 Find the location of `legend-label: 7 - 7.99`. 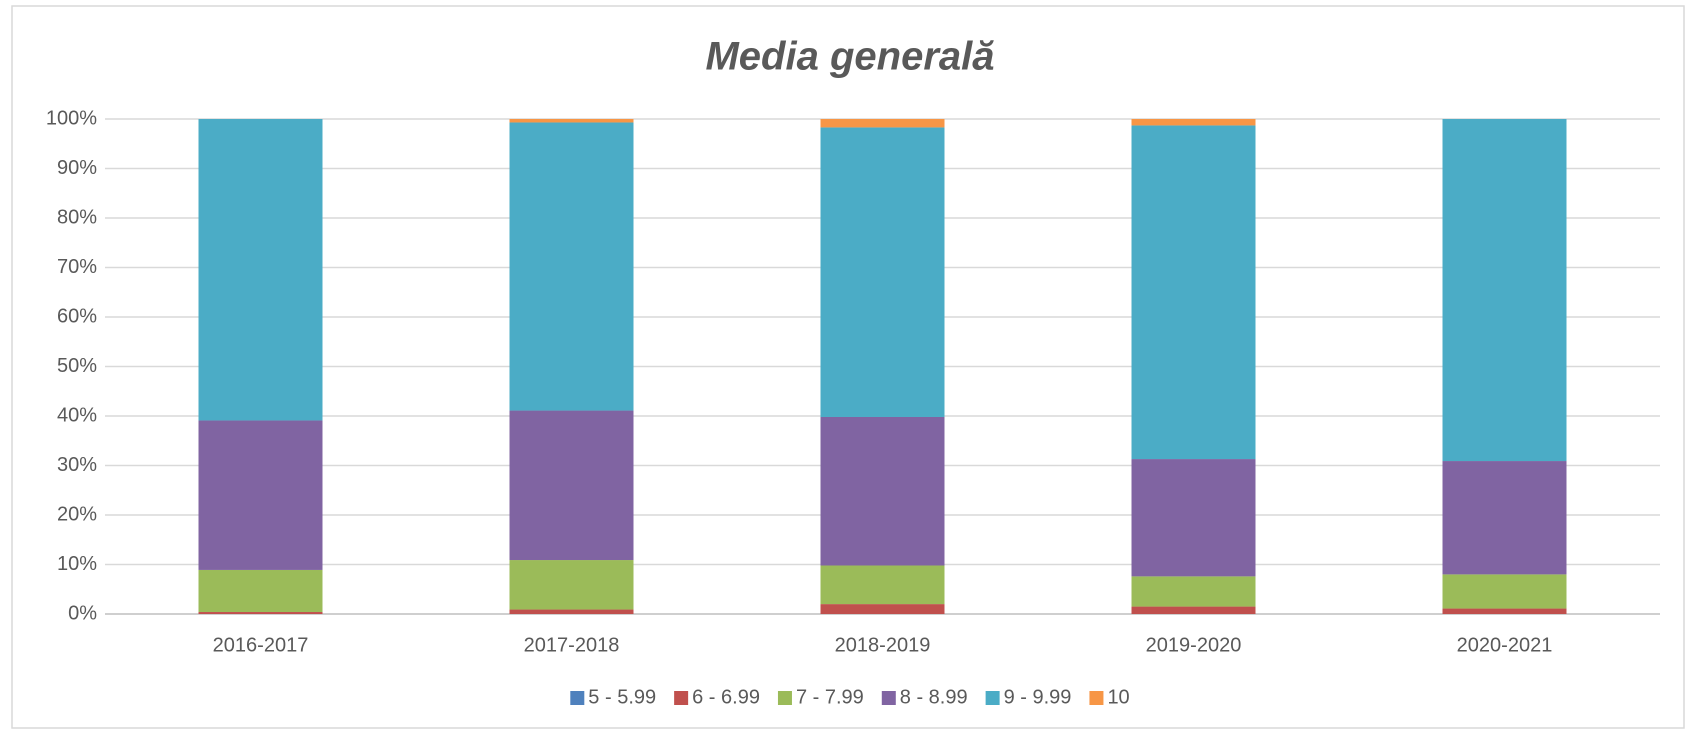

legend-label: 7 - 7.99 is located at coordinates (830, 697).